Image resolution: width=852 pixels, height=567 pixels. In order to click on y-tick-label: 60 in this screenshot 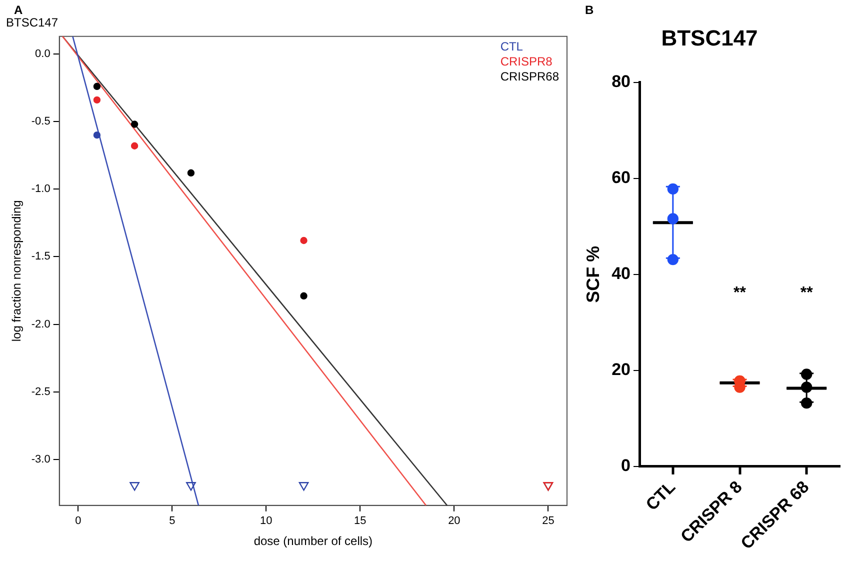, I will do `click(621, 178)`.